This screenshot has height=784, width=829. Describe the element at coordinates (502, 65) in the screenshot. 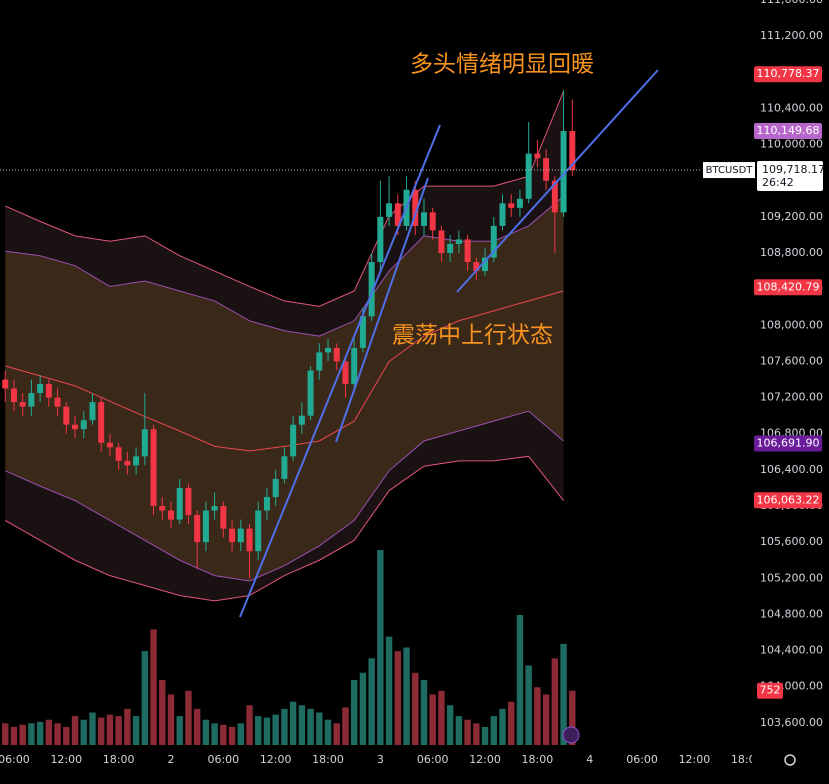

I see `annotation: 多头情绪明显回暖` at that location.